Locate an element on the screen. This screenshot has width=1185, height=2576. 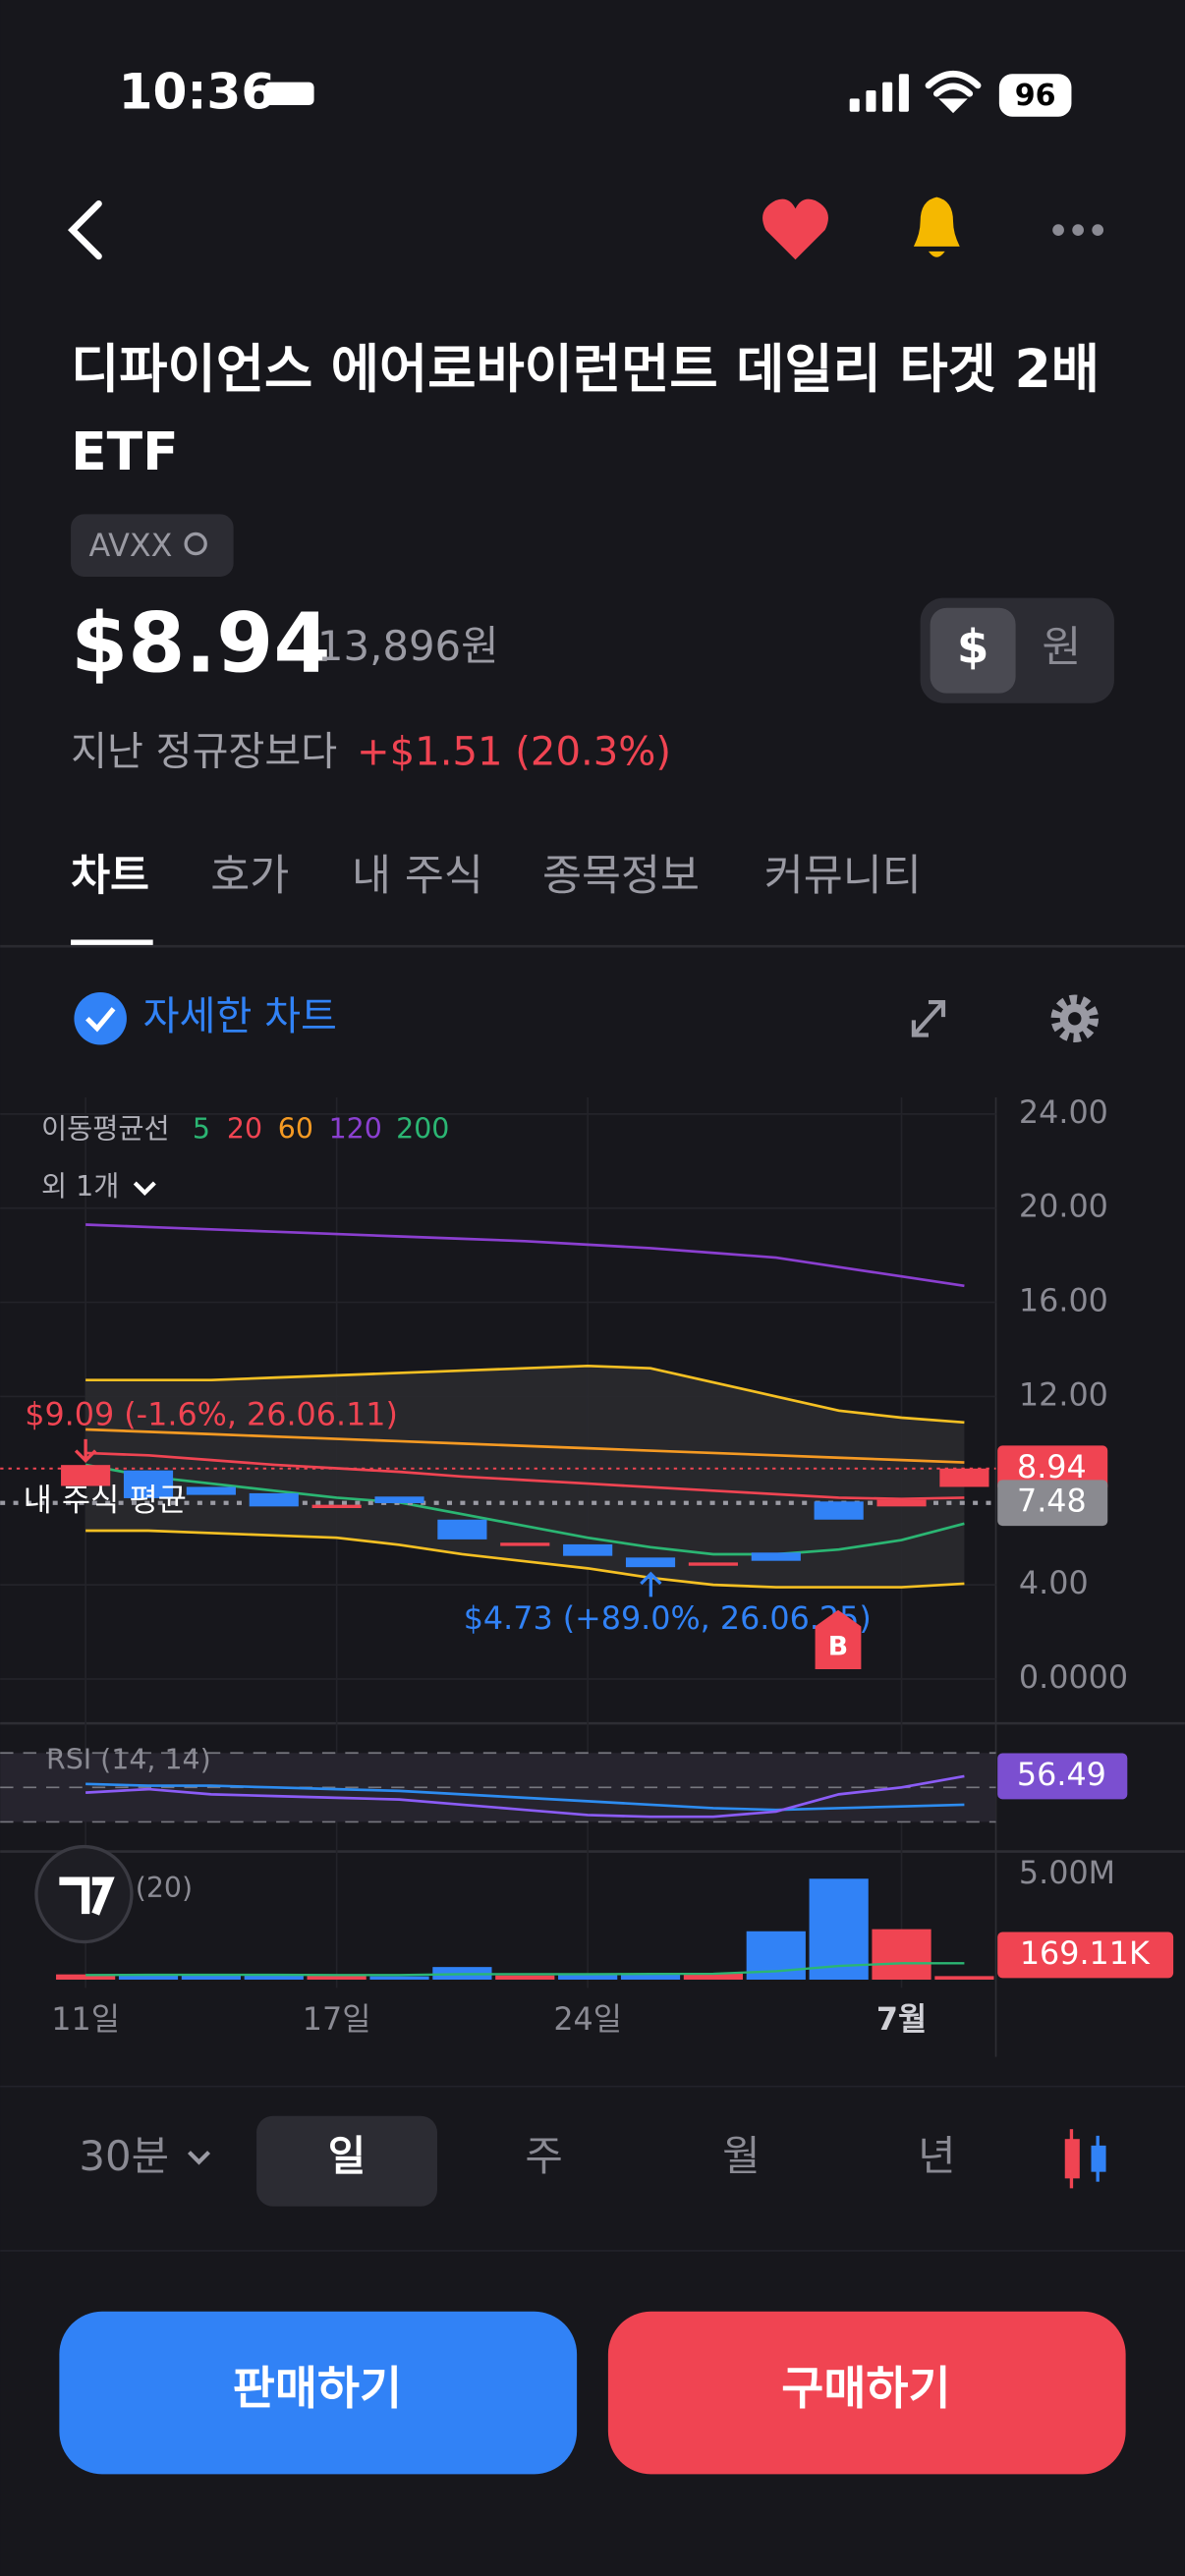
period-selected is located at coordinates (347, 2161).